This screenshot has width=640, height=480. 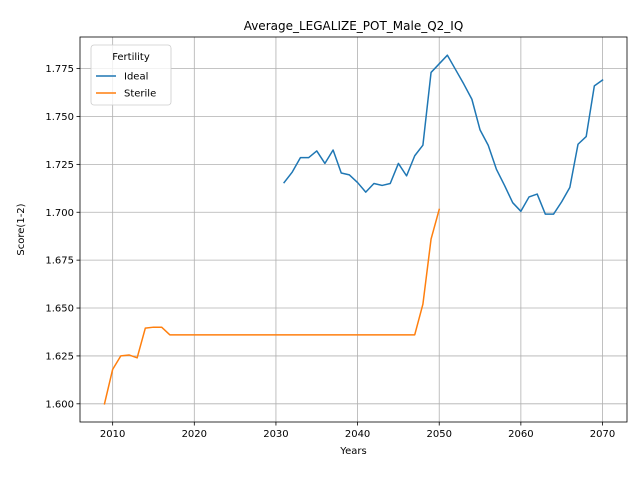 What do you see at coordinates (352, 451) in the screenshot?
I see `x-axis-label: Years` at bounding box center [352, 451].